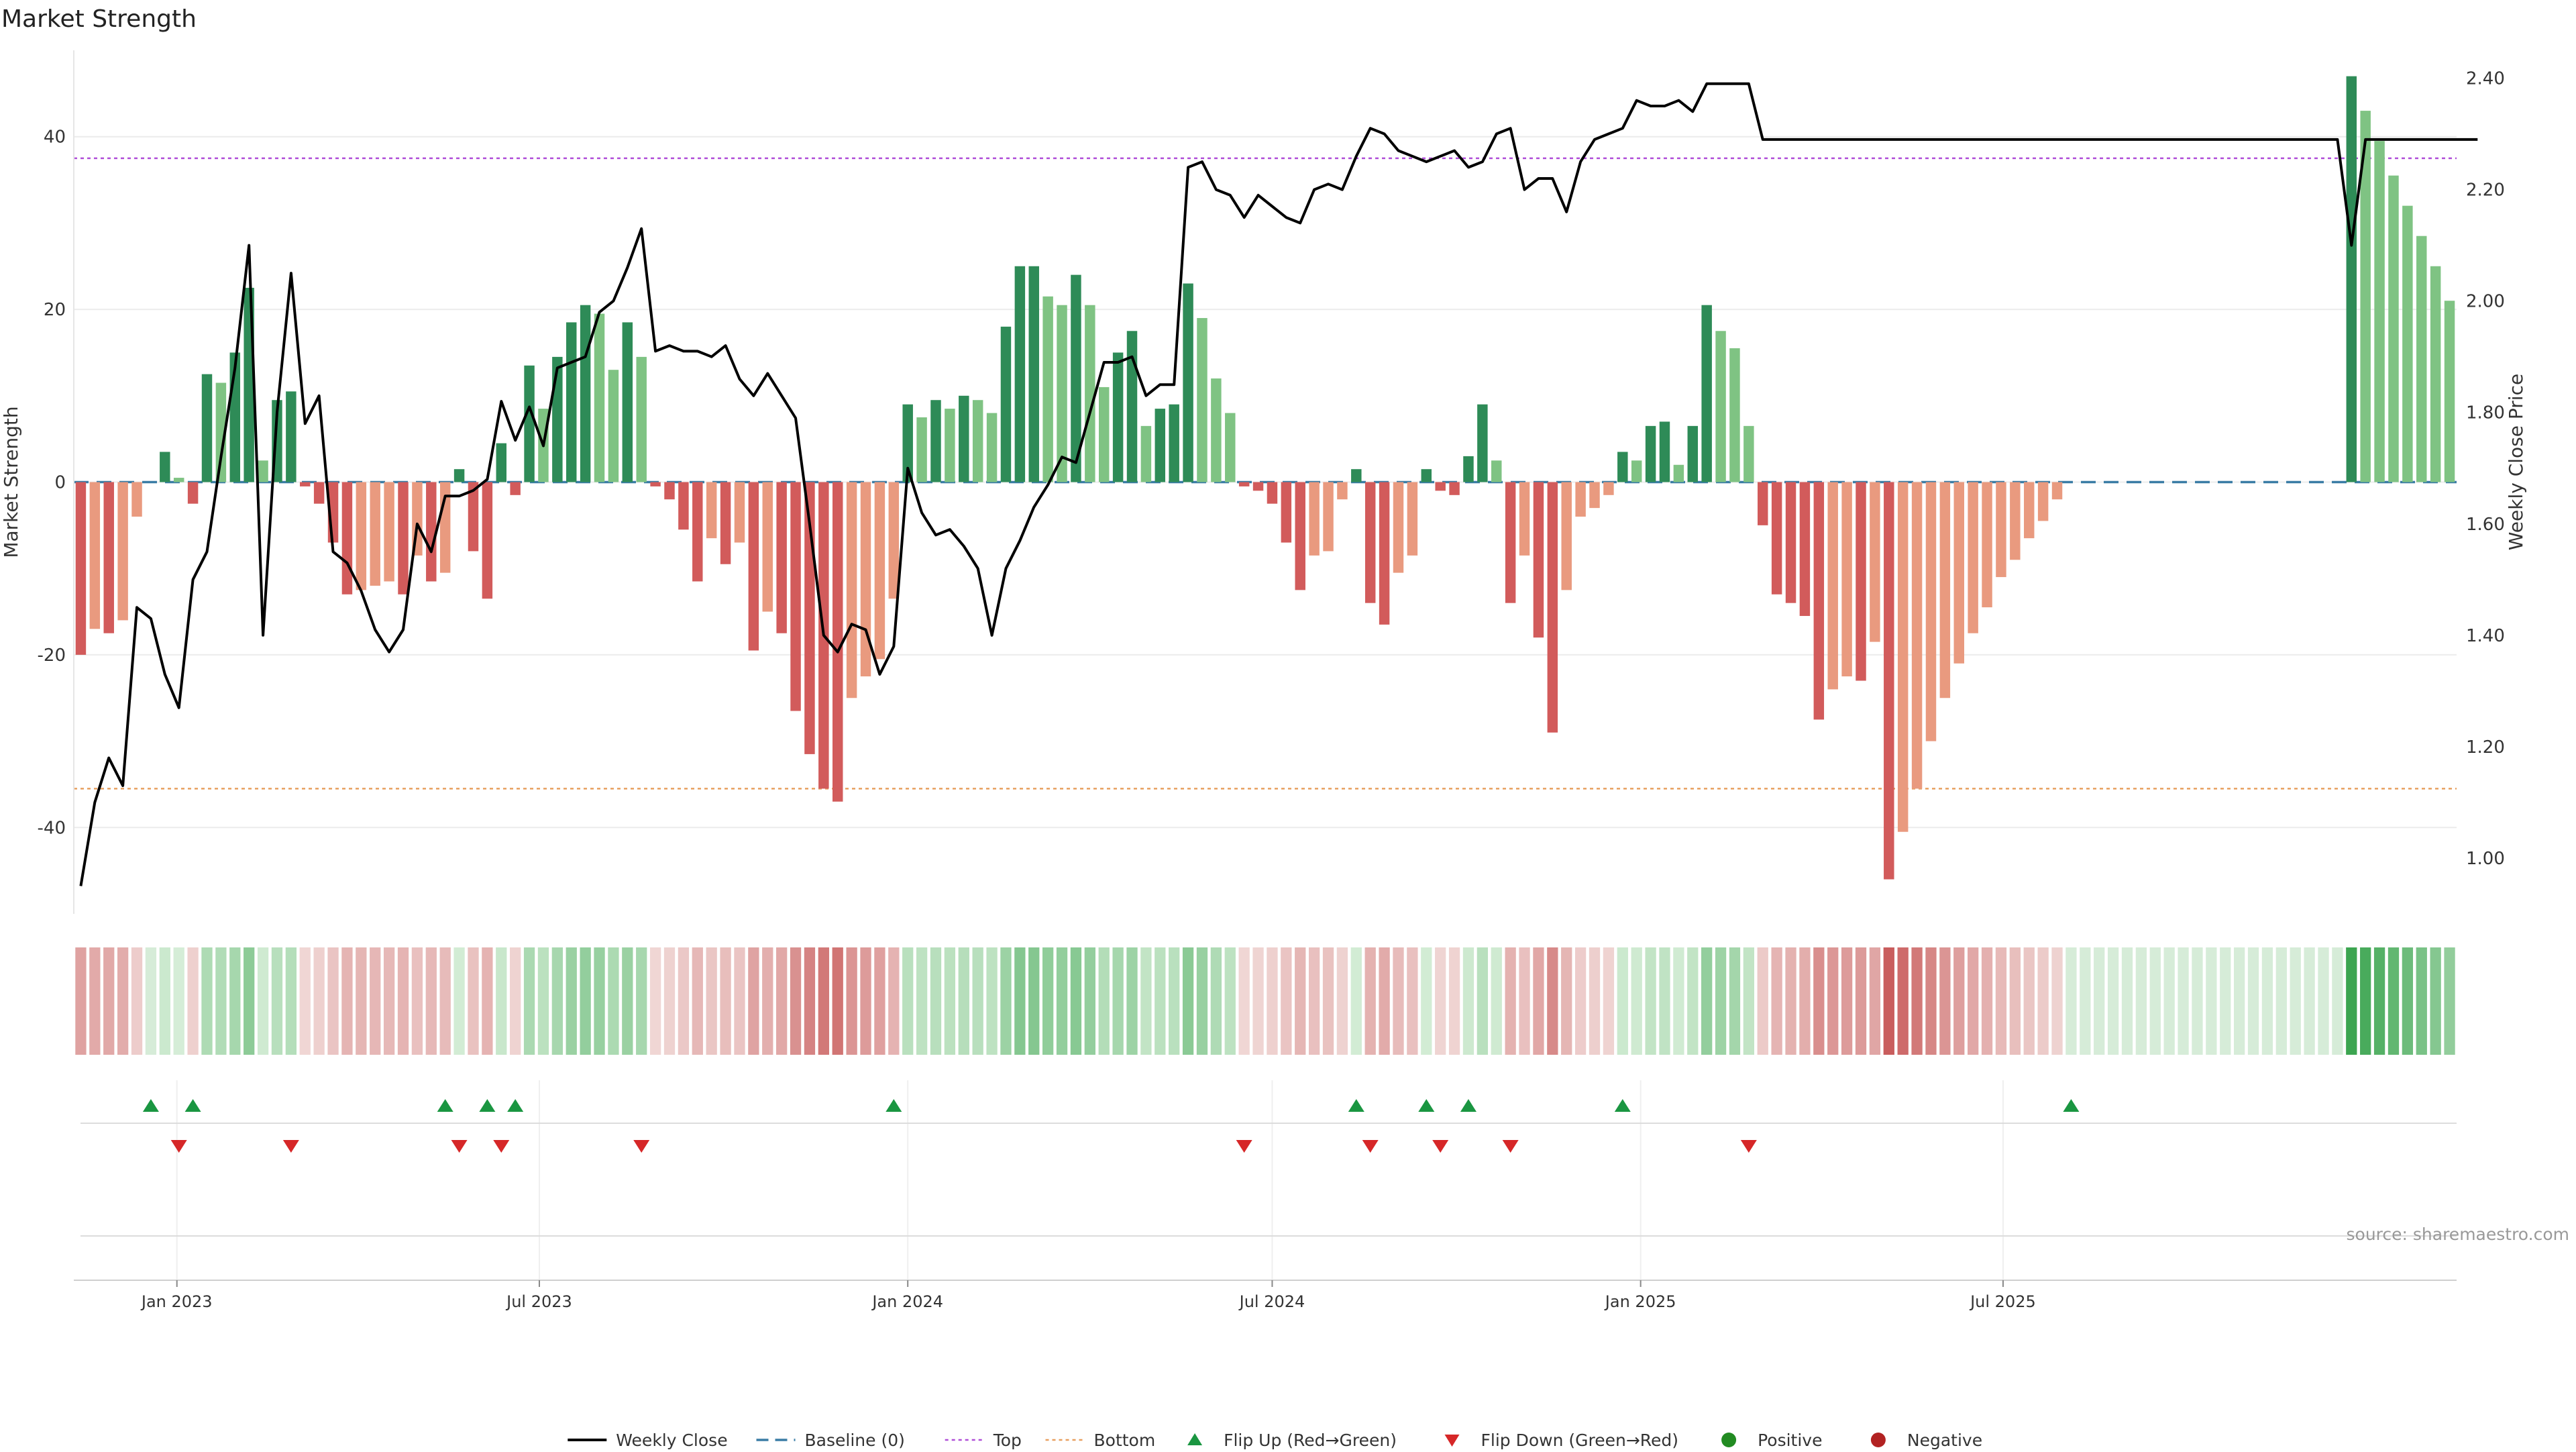 The image size is (2576, 1452). I want to click on y2-tick-label: 2.40, so click(2485, 79).